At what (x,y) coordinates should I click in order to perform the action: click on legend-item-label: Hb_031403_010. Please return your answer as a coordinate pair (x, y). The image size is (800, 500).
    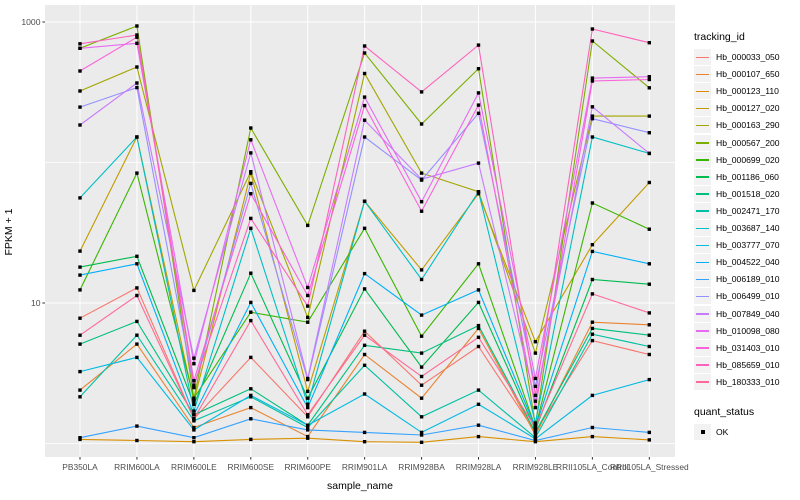
    Looking at the image, I should click on (748, 347).